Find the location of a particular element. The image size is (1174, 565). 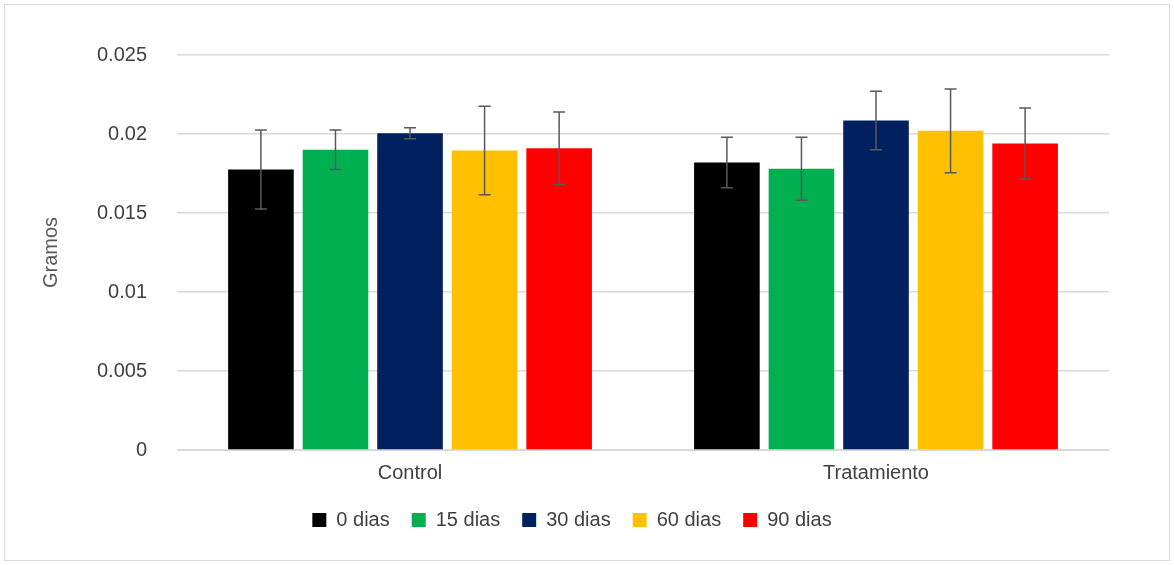

y-tick-label: 0.015 is located at coordinates (122, 211).